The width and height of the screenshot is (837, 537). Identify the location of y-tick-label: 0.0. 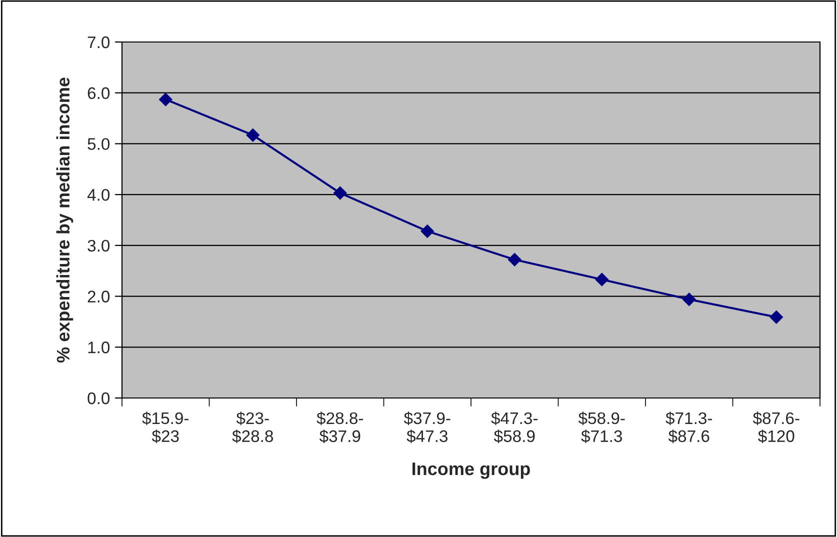
(99, 398).